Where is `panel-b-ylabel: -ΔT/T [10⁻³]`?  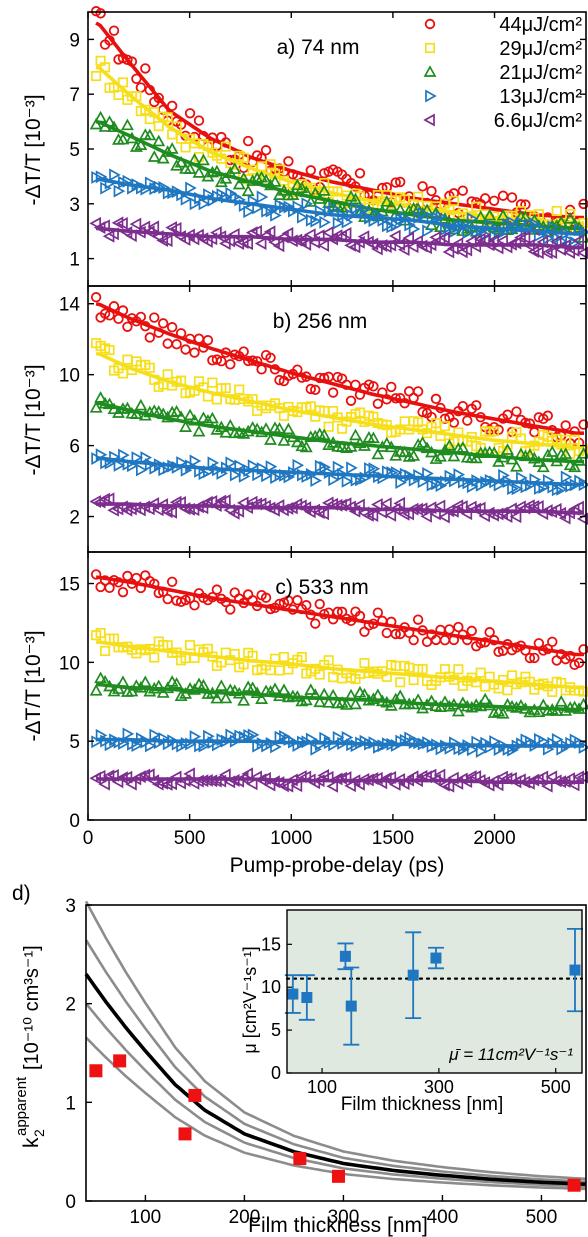 panel-b-ylabel: -ΔT/T [10⁻³] is located at coordinates (33, 419).